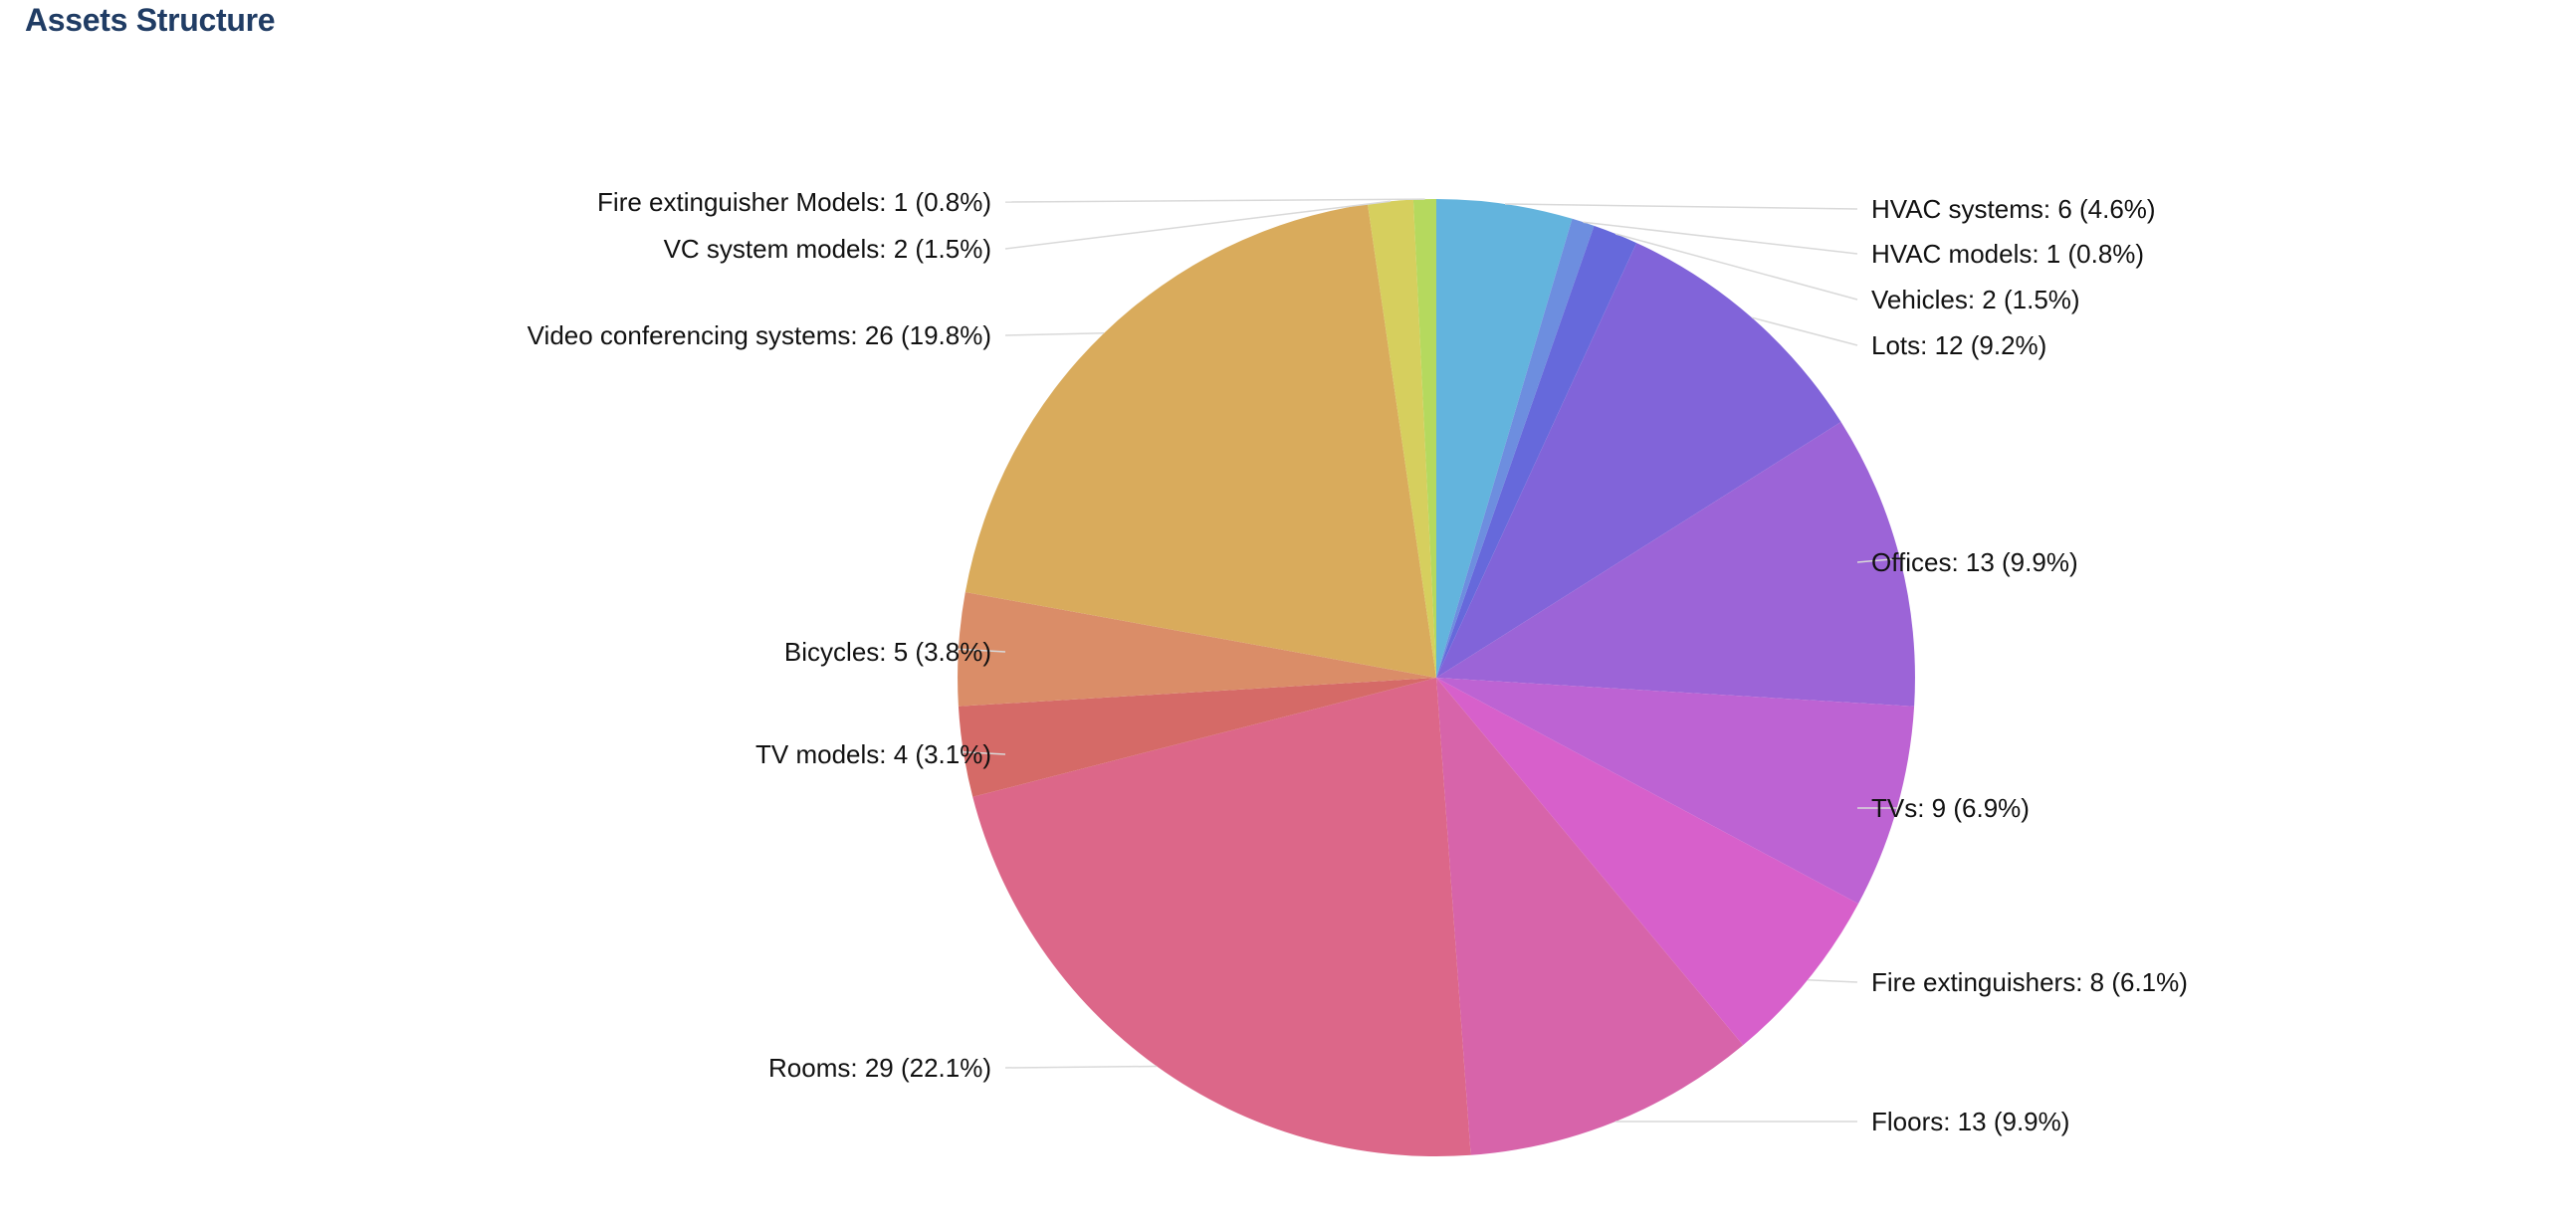 This screenshot has height=1226, width=2576. Describe the element at coordinates (1736, 267) in the screenshot. I see `label-line-vehicles` at that location.